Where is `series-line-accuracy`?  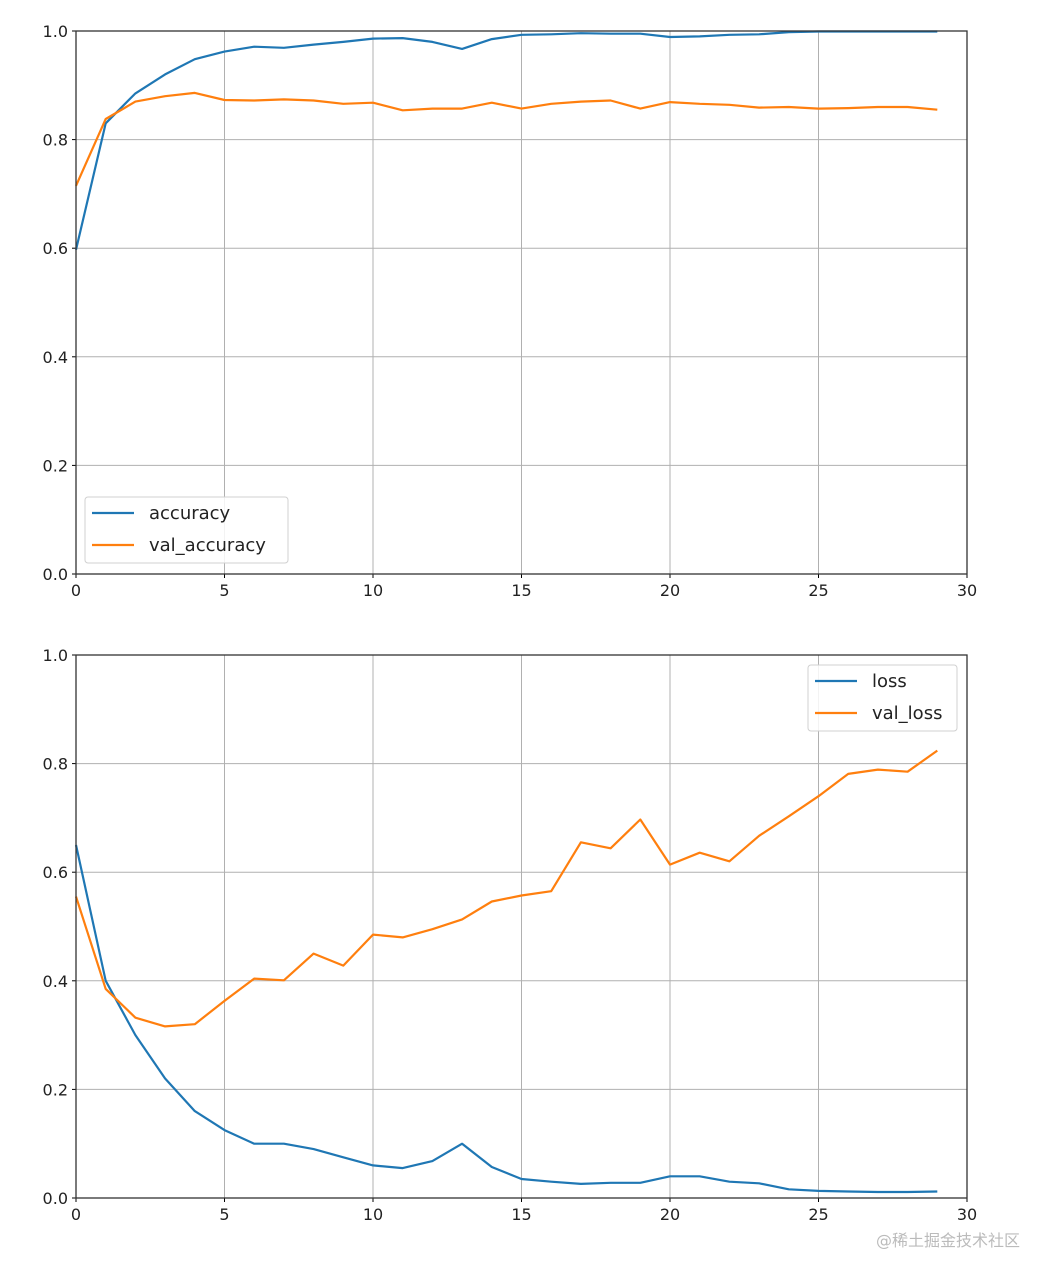 series-line-accuracy is located at coordinates (506, 140).